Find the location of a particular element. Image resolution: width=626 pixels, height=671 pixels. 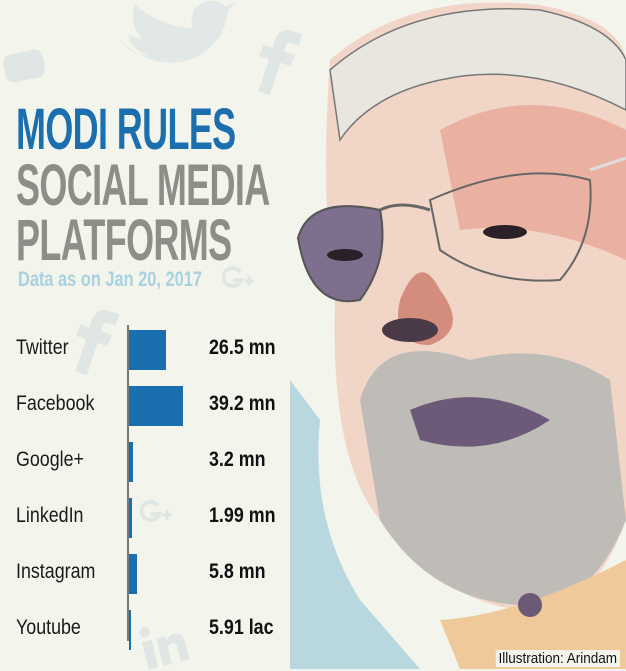

chart-title-line-2: SOCIAL MEDIA is located at coordinates (143, 185).